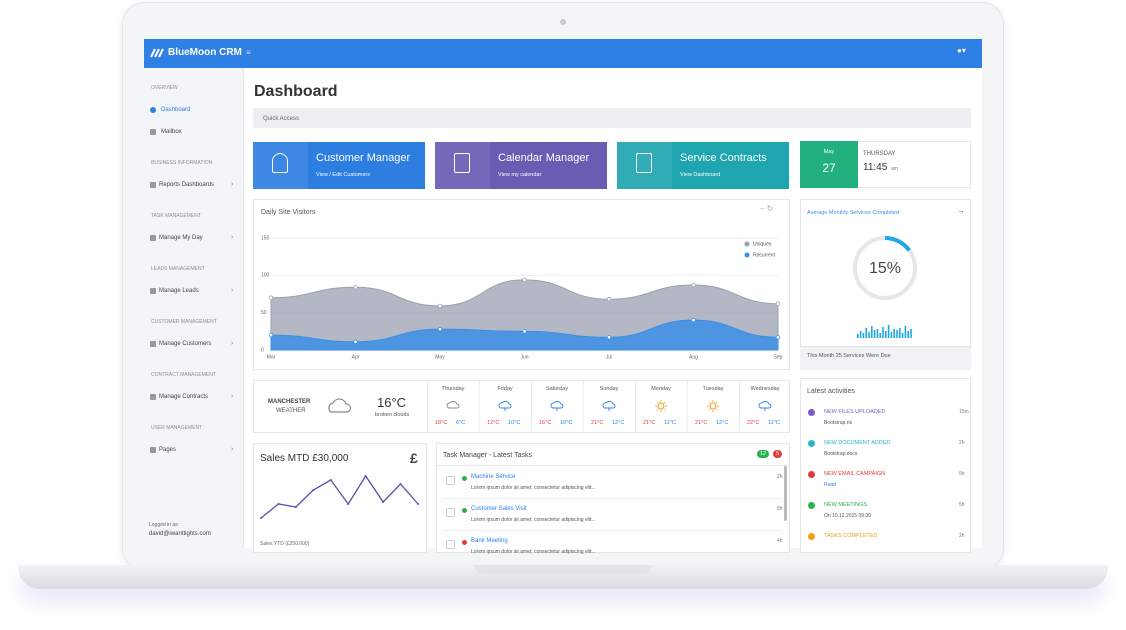 This screenshot has height=630, width=1126. I want to click on forecast-day: Saturday, so click(556, 389).